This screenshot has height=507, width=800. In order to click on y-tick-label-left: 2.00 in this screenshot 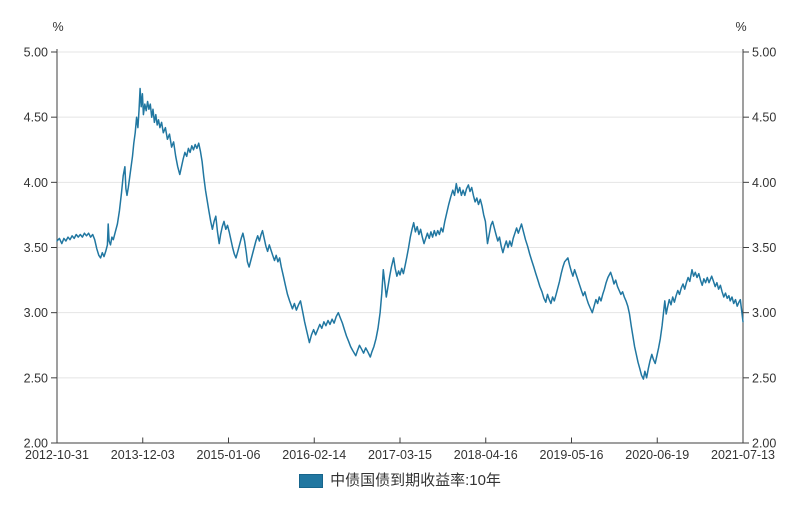, I will do `click(36, 444)`.